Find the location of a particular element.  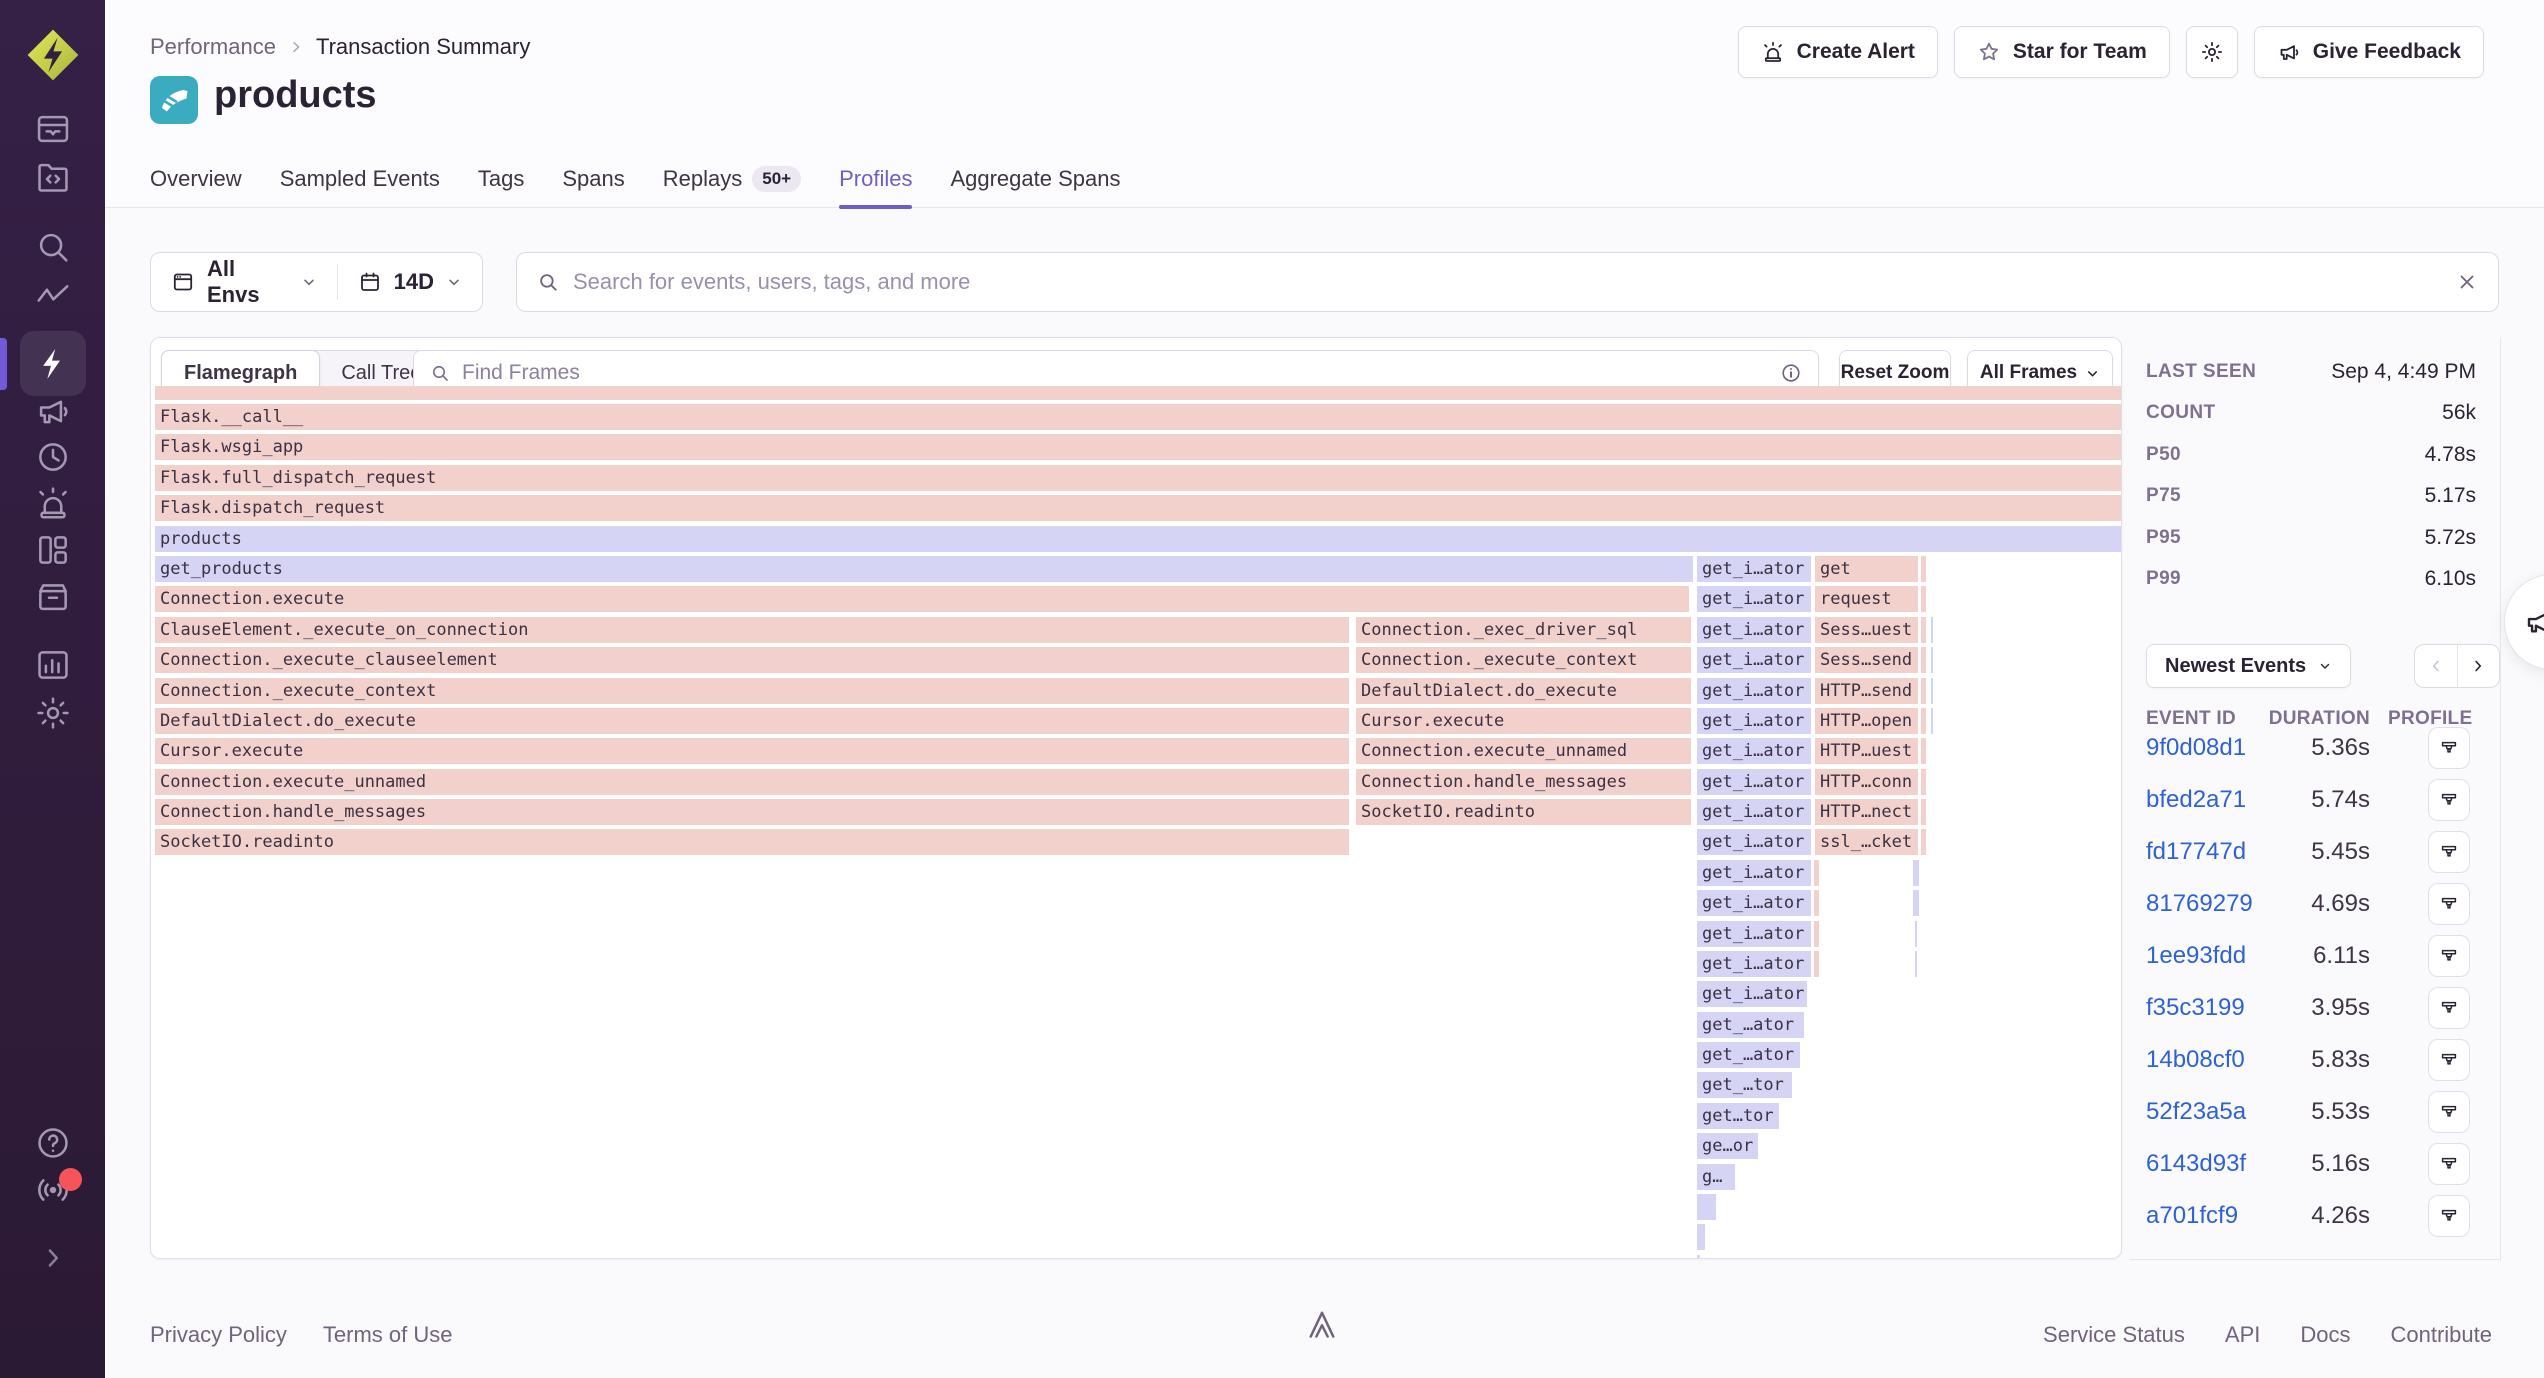

tab-replays: Replays 50+ is located at coordinates (732, 187).